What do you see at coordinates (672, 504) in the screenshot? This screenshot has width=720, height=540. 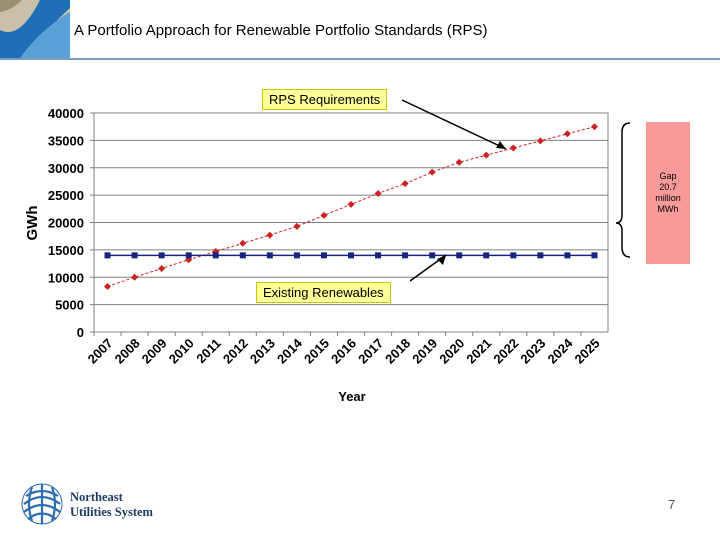 I see `page-number: 7` at bounding box center [672, 504].